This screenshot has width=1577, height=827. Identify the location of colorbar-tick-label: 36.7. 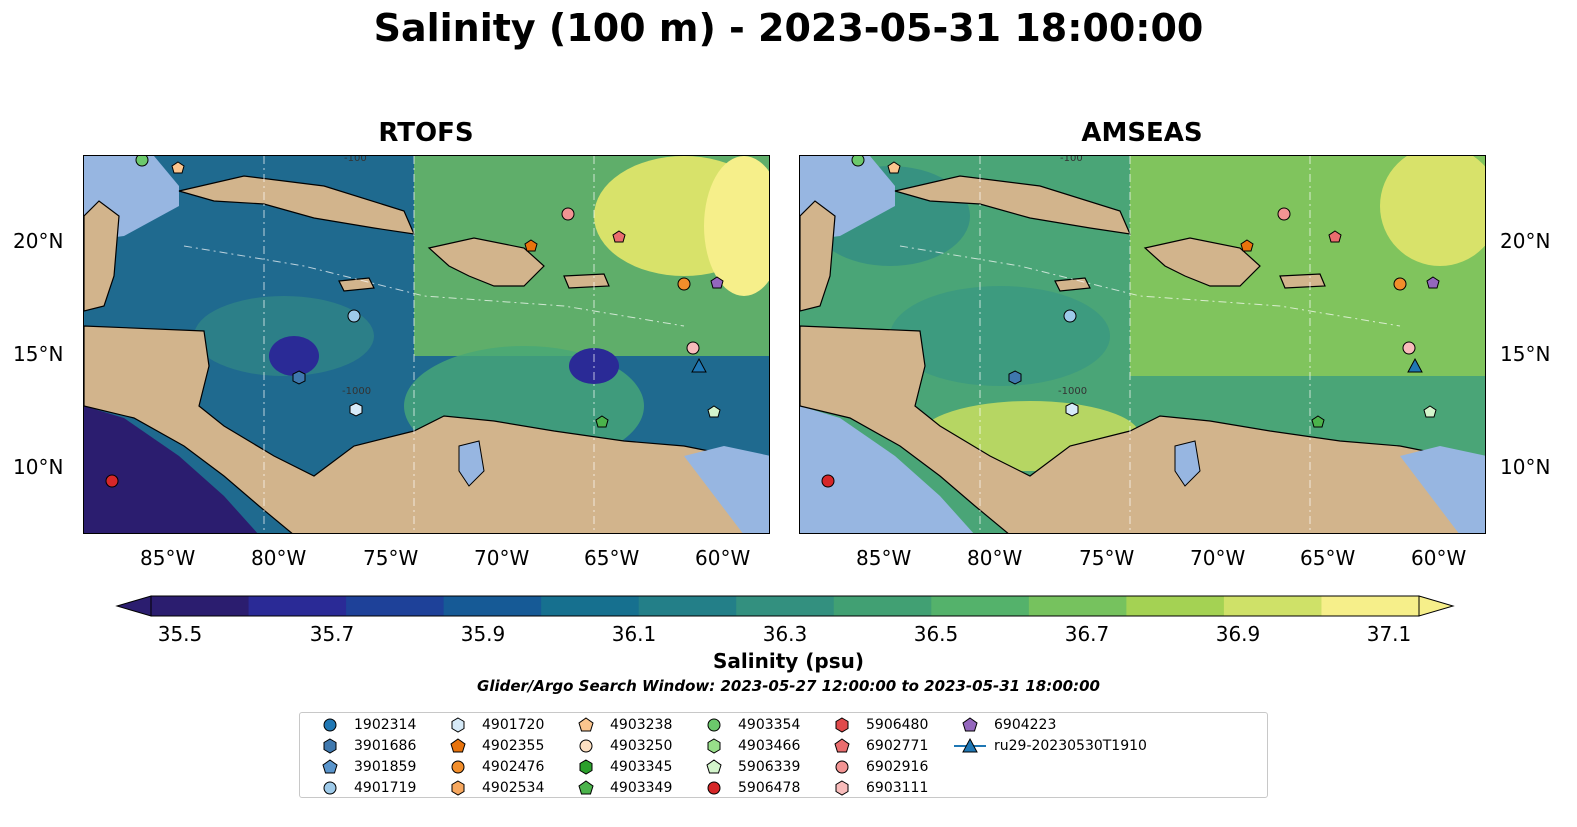
(1087, 634).